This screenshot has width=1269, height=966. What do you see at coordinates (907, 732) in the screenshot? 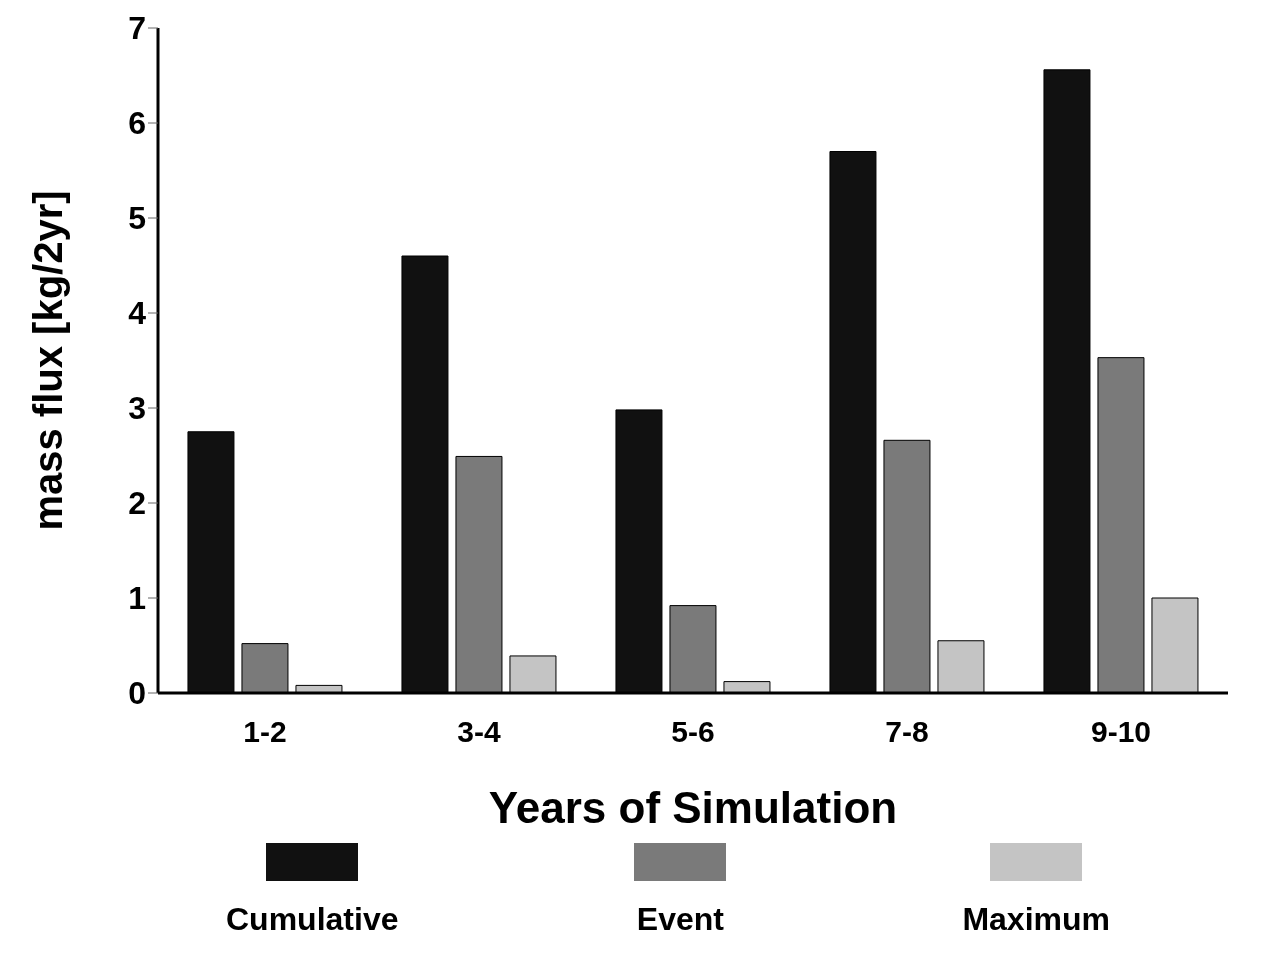
I see `x-tick-label: 7-8` at bounding box center [907, 732].